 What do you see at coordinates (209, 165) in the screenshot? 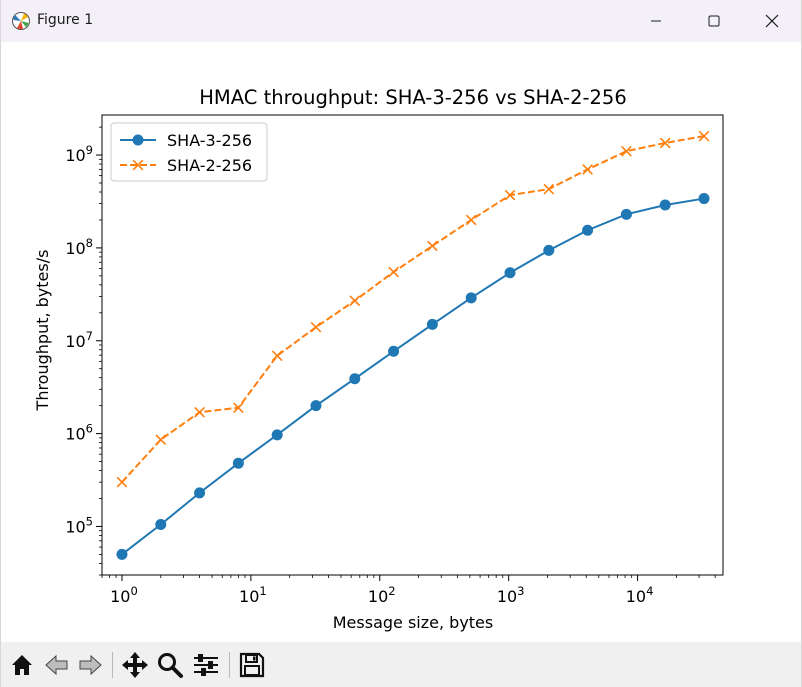
I see `legend-label-2: SHA-2-256` at bounding box center [209, 165].